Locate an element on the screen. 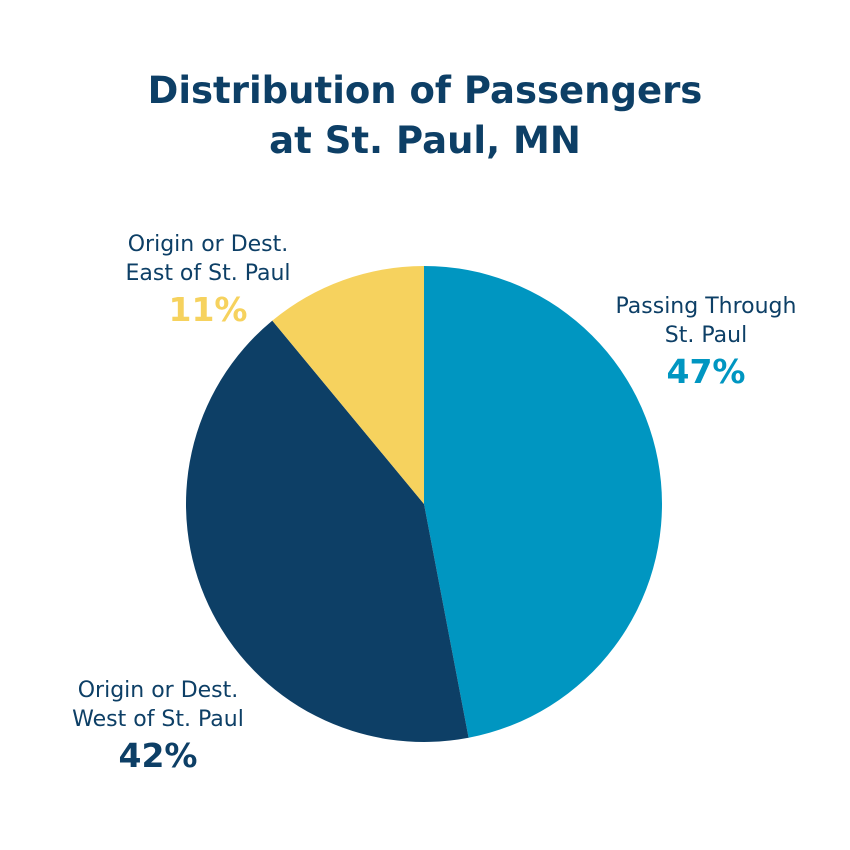 The height and width of the screenshot is (850, 850). slice-value-label: 11% is located at coordinates (208, 309).